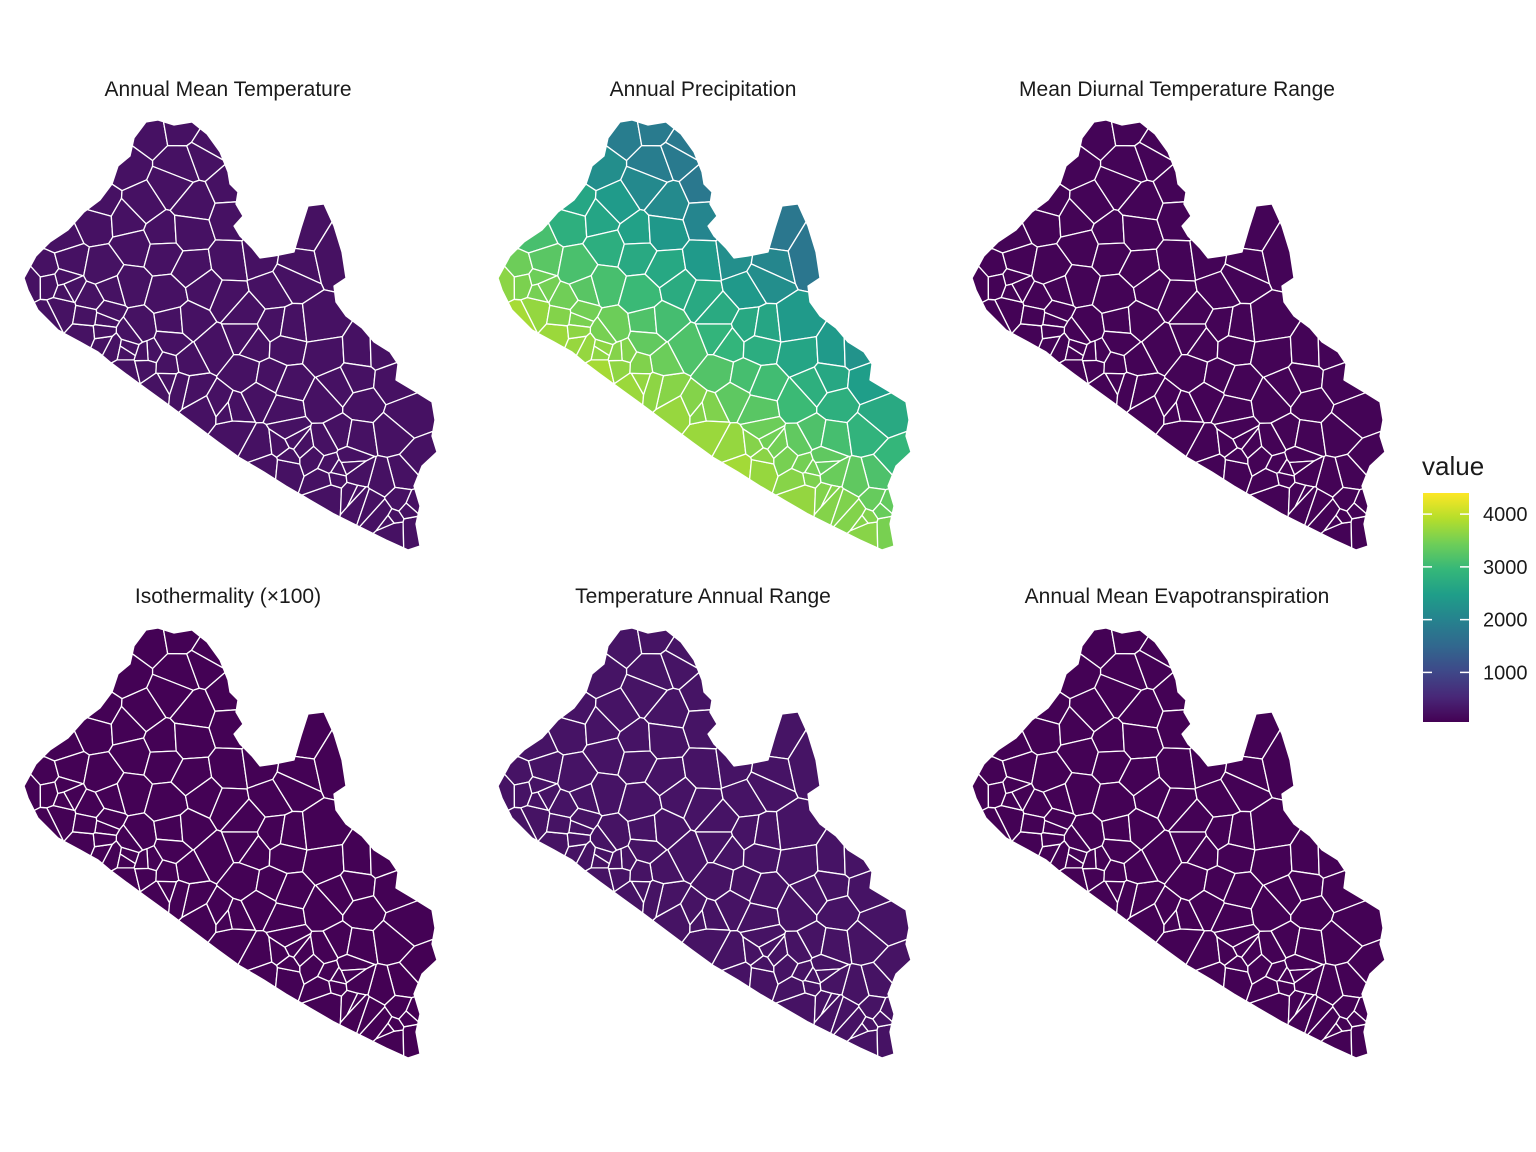  What do you see at coordinates (1177, 89) in the screenshot?
I see `panel-title-mean-diurnal-temperature-range: Mean Diurnal Temperature Range` at bounding box center [1177, 89].